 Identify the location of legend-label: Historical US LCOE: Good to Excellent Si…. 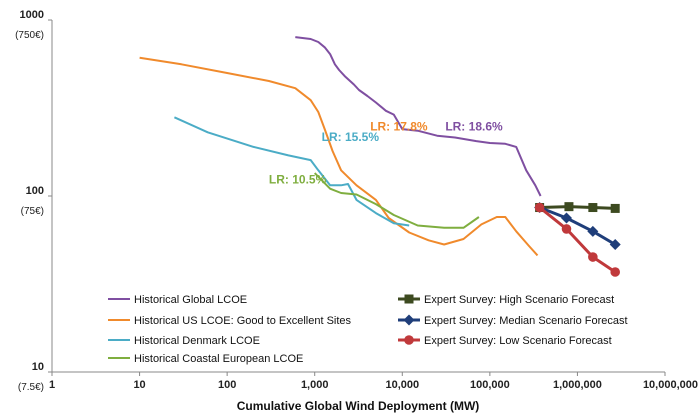
(243, 321).